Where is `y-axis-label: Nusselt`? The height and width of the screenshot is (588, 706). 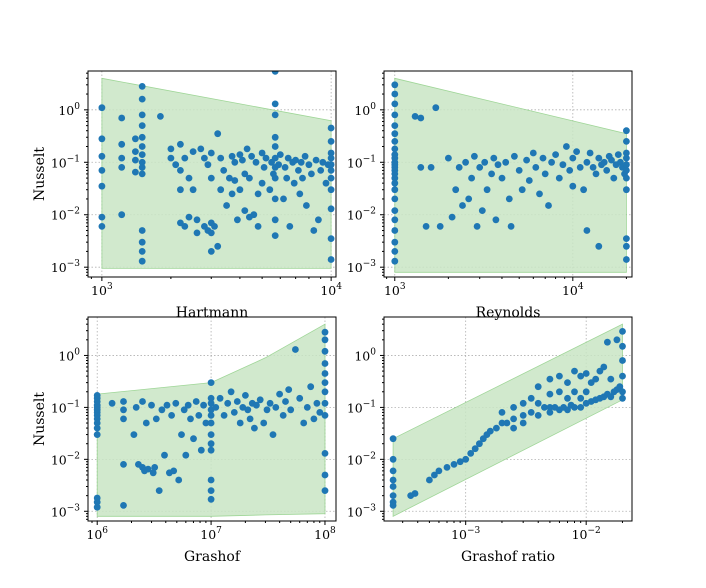 y-axis-label: Nusselt is located at coordinates (40, 419).